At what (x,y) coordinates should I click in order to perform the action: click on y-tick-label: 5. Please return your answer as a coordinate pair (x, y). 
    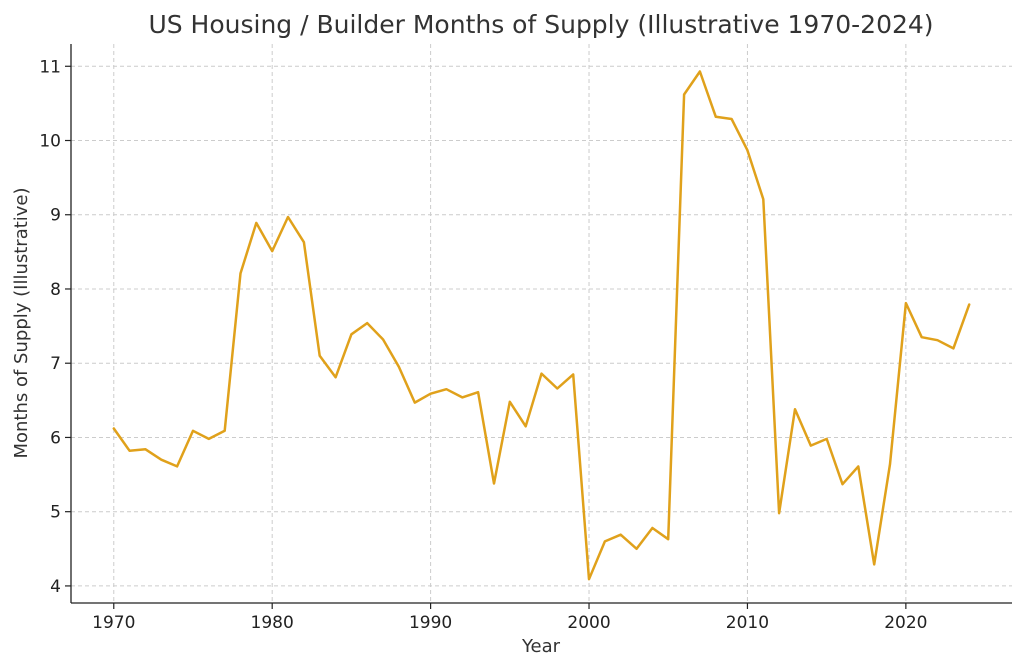
    Looking at the image, I should click on (55, 513).